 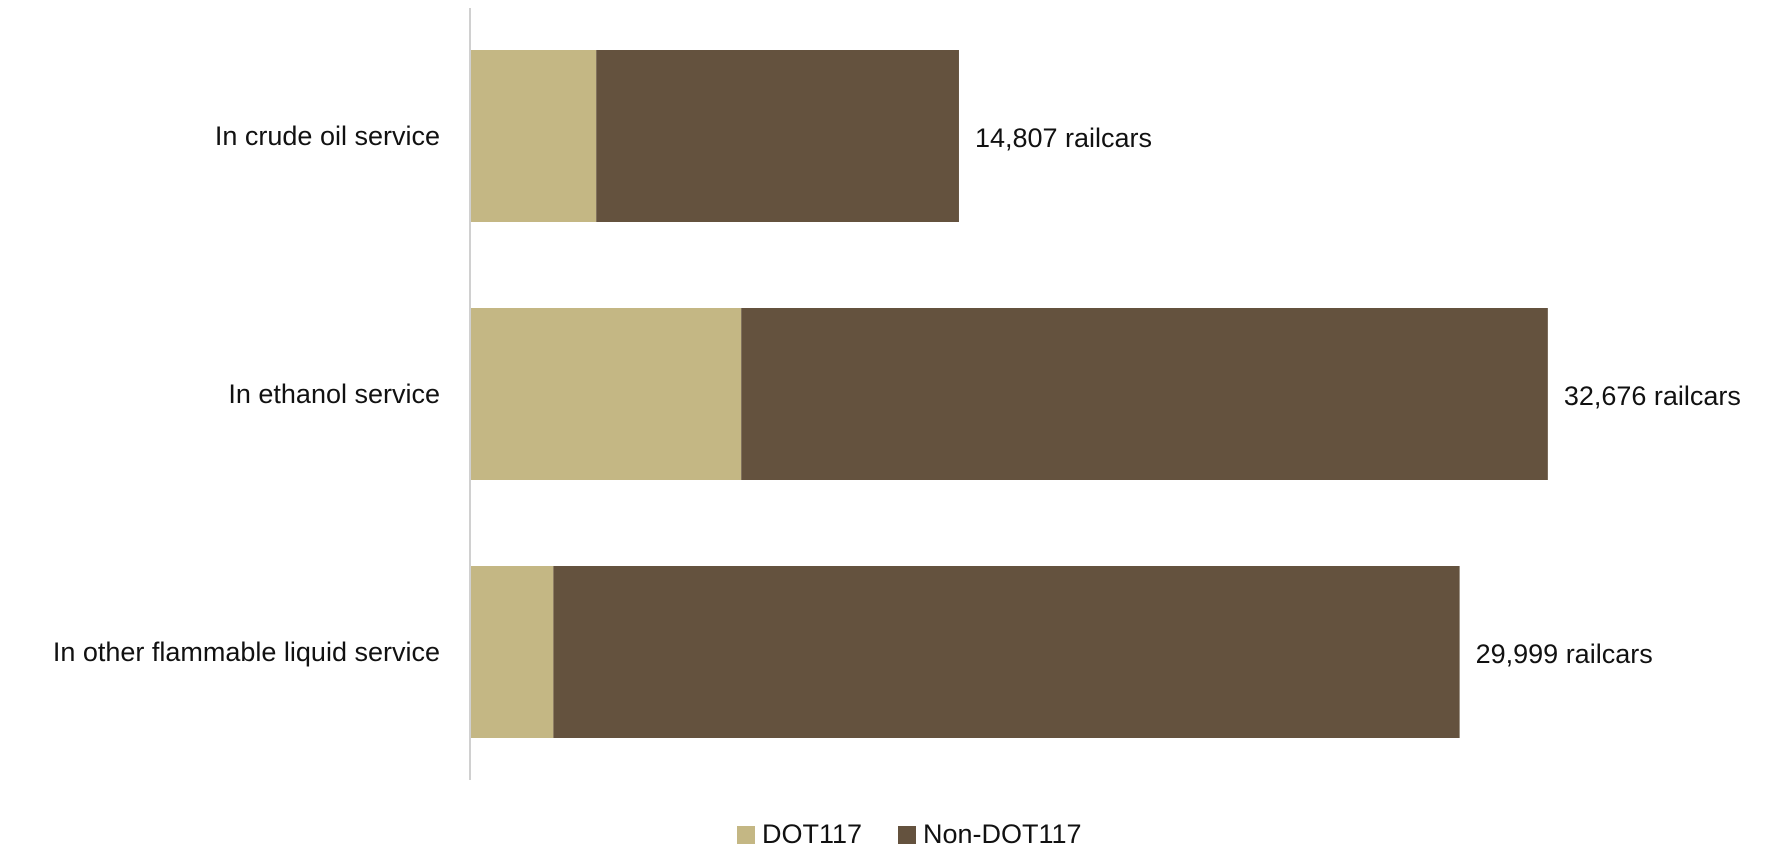 I want to click on legend: DOT117 Non-DOT117, so click(x=909, y=833).